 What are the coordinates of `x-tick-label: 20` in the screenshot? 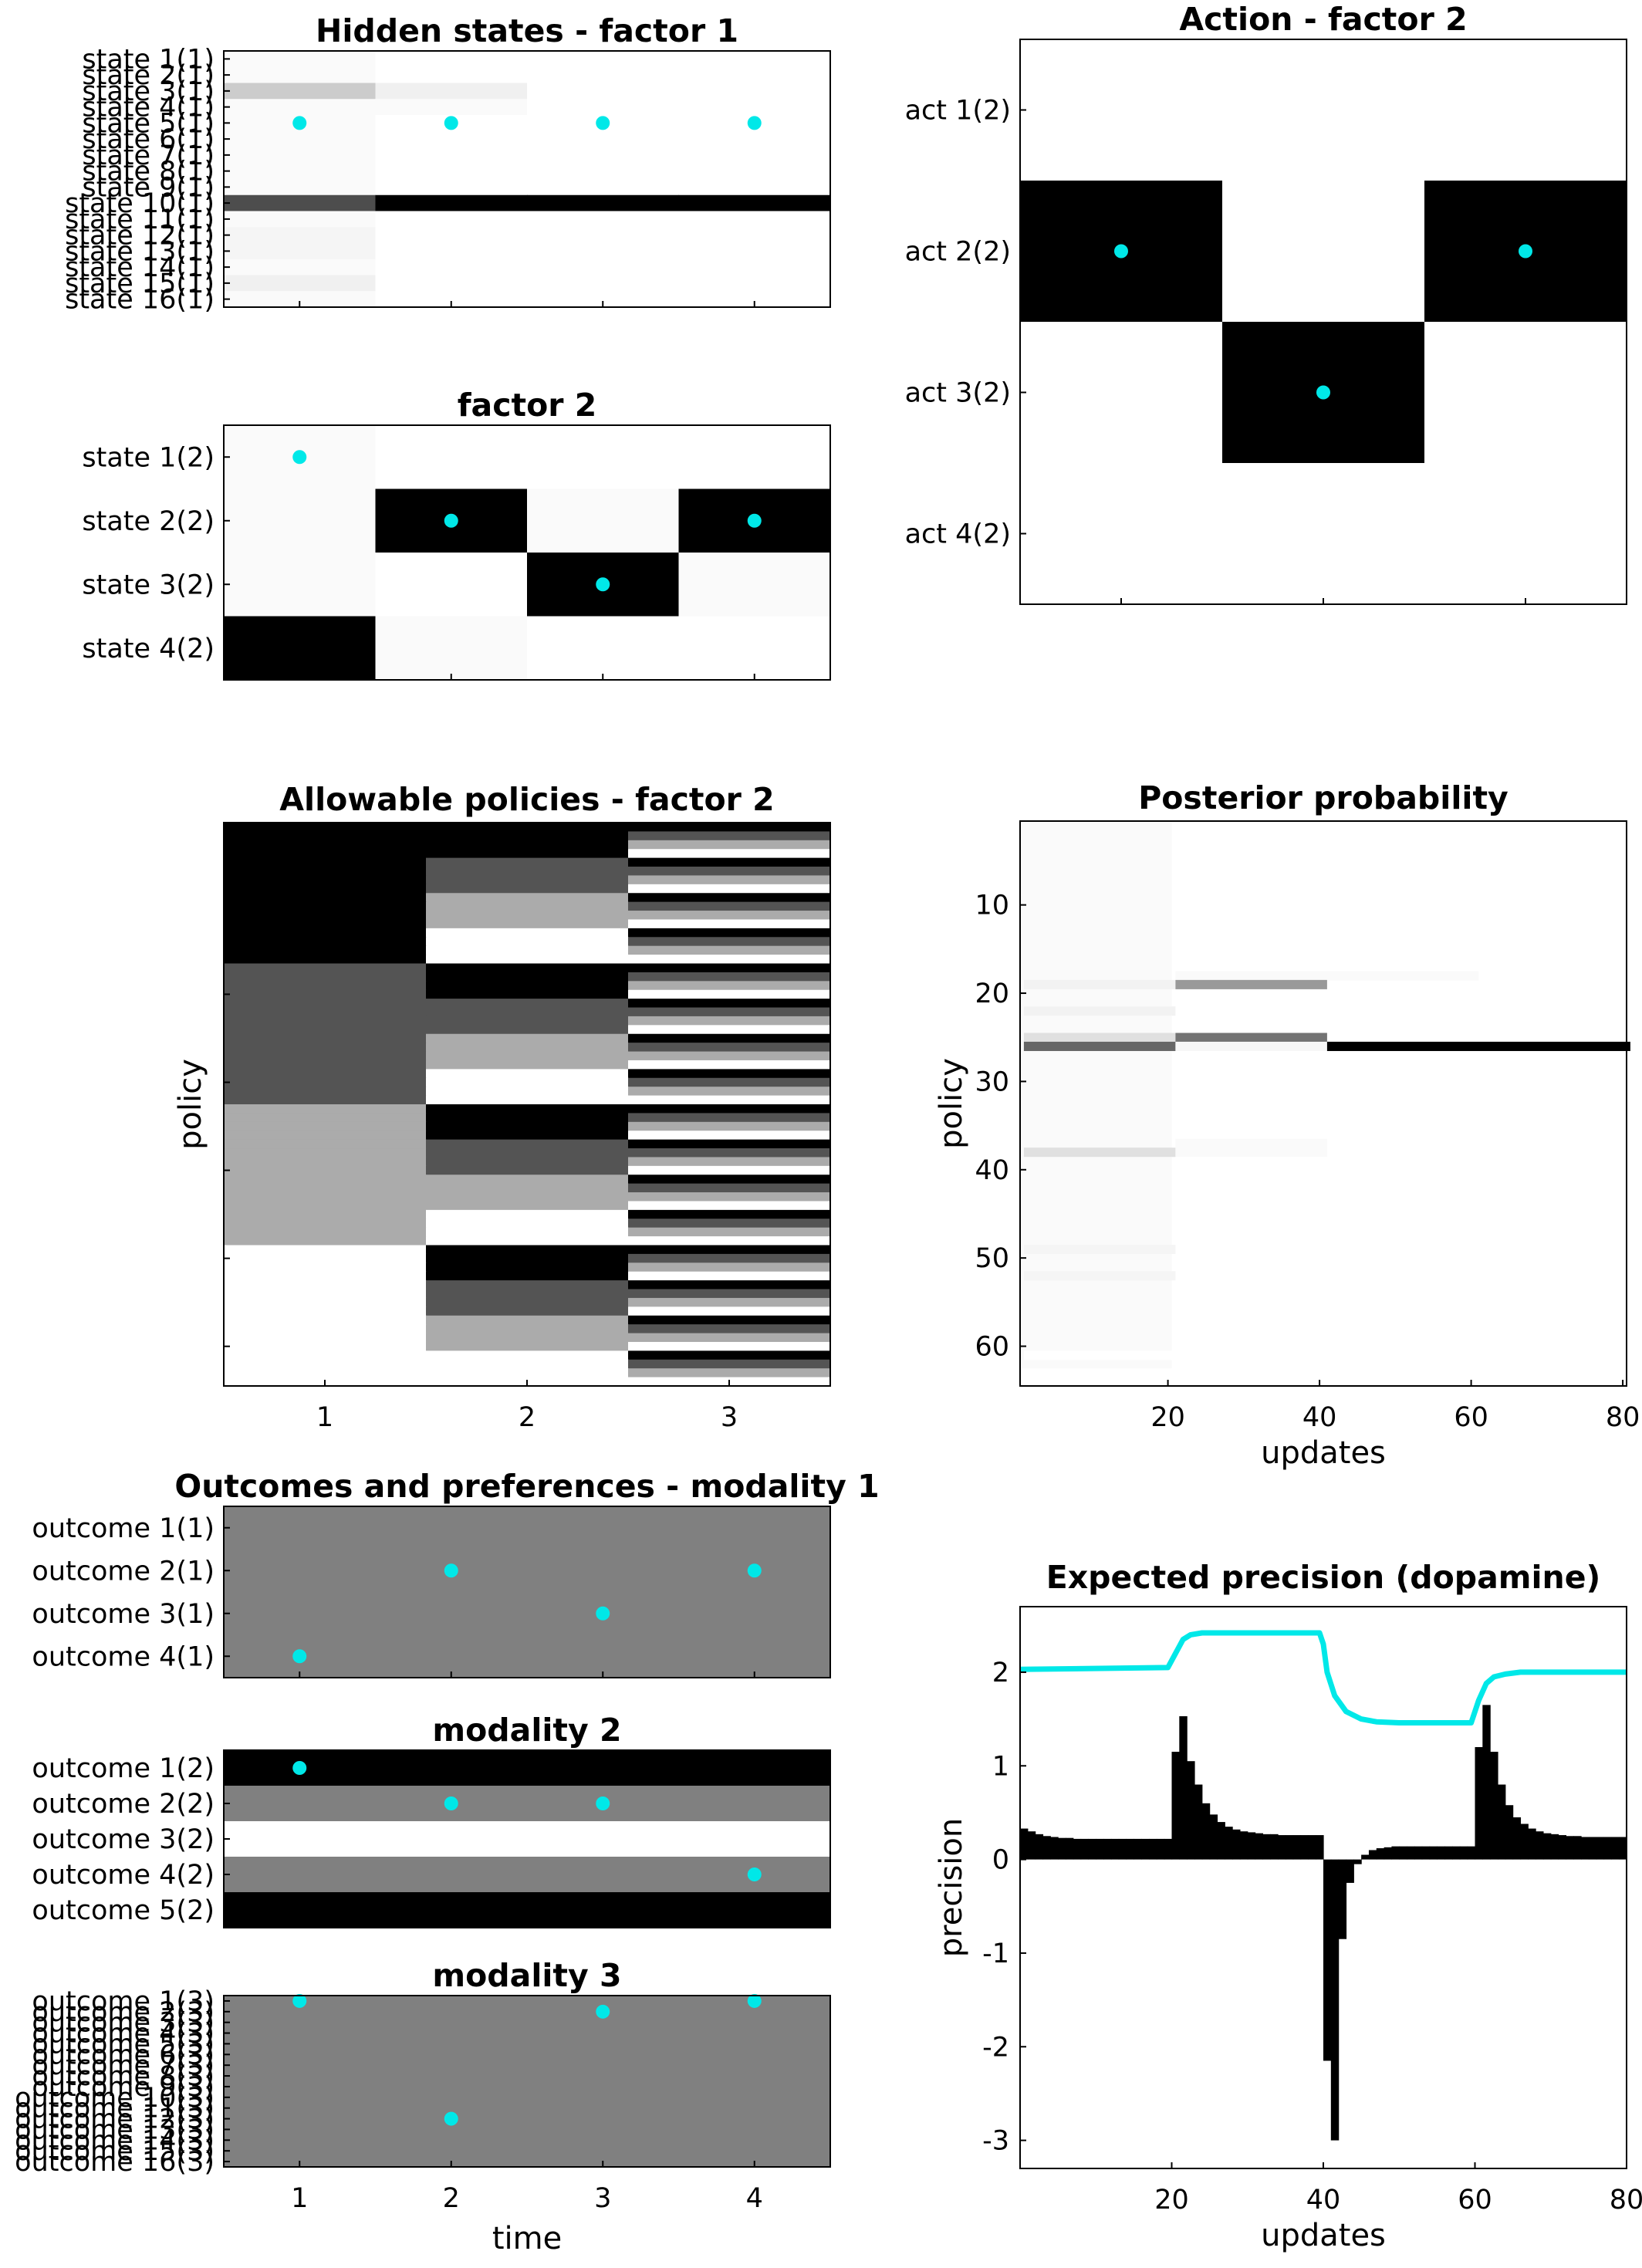 It's located at (1167, 1418).